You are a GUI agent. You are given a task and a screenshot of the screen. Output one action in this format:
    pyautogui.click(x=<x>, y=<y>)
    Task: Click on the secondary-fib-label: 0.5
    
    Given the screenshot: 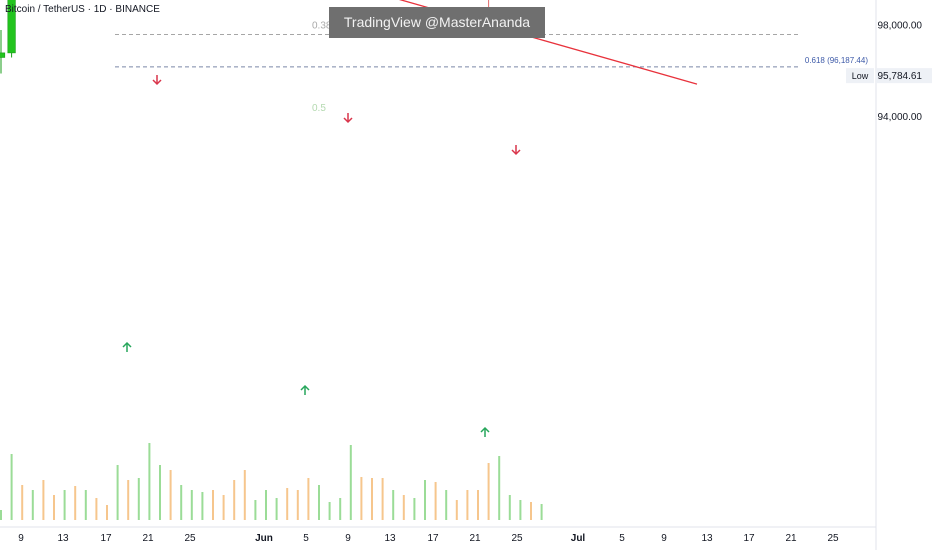 What is the action you would take?
    pyautogui.click(x=319, y=108)
    